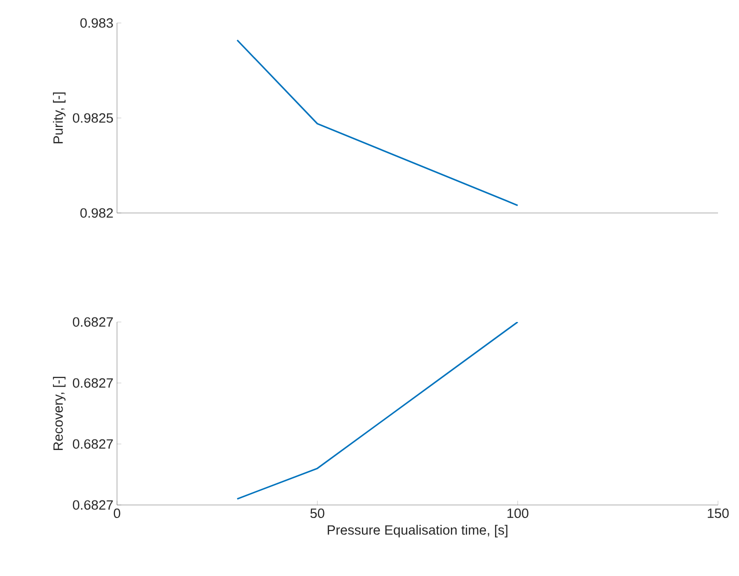  Describe the element at coordinates (317, 513) in the screenshot. I see `x-tick-label: 50` at that location.